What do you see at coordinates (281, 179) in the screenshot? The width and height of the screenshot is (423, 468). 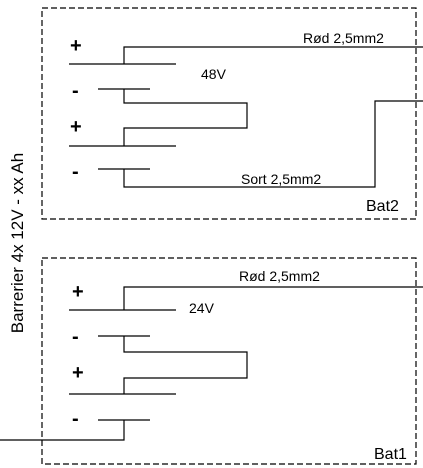 I see `bat2-black-wire-label: Sort 2,5mm2` at bounding box center [281, 179].